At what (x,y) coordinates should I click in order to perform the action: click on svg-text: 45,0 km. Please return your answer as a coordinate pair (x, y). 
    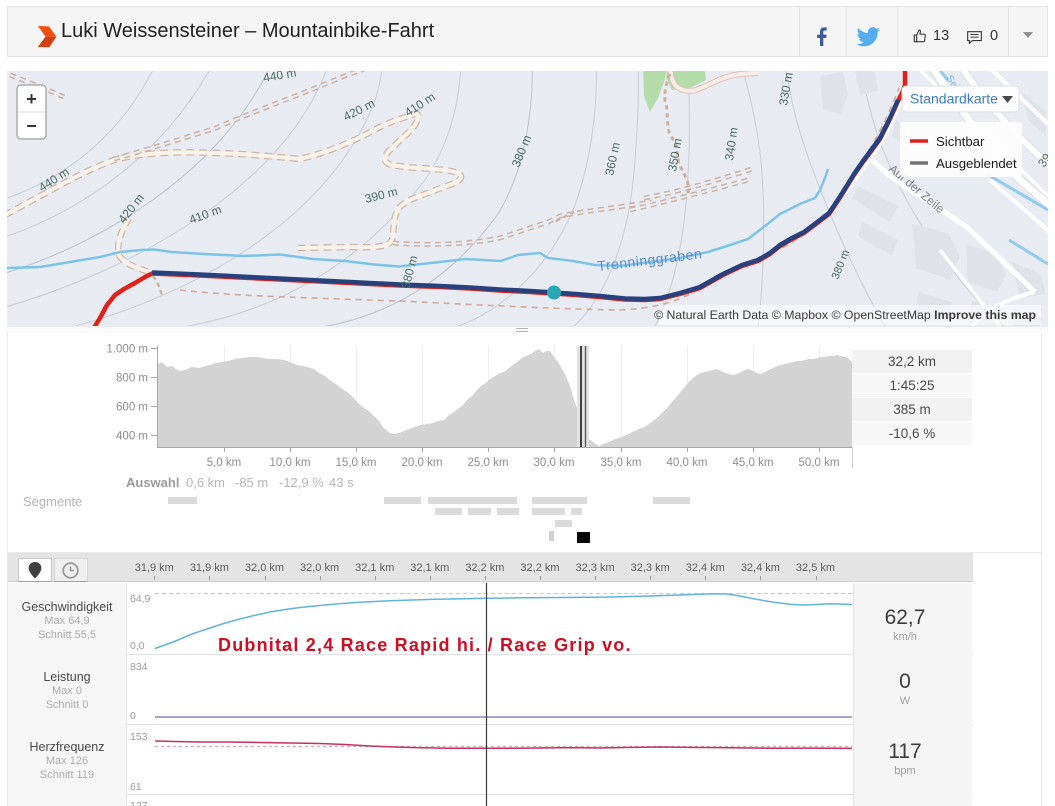
    Looking at the image, I should click on (753, 463).